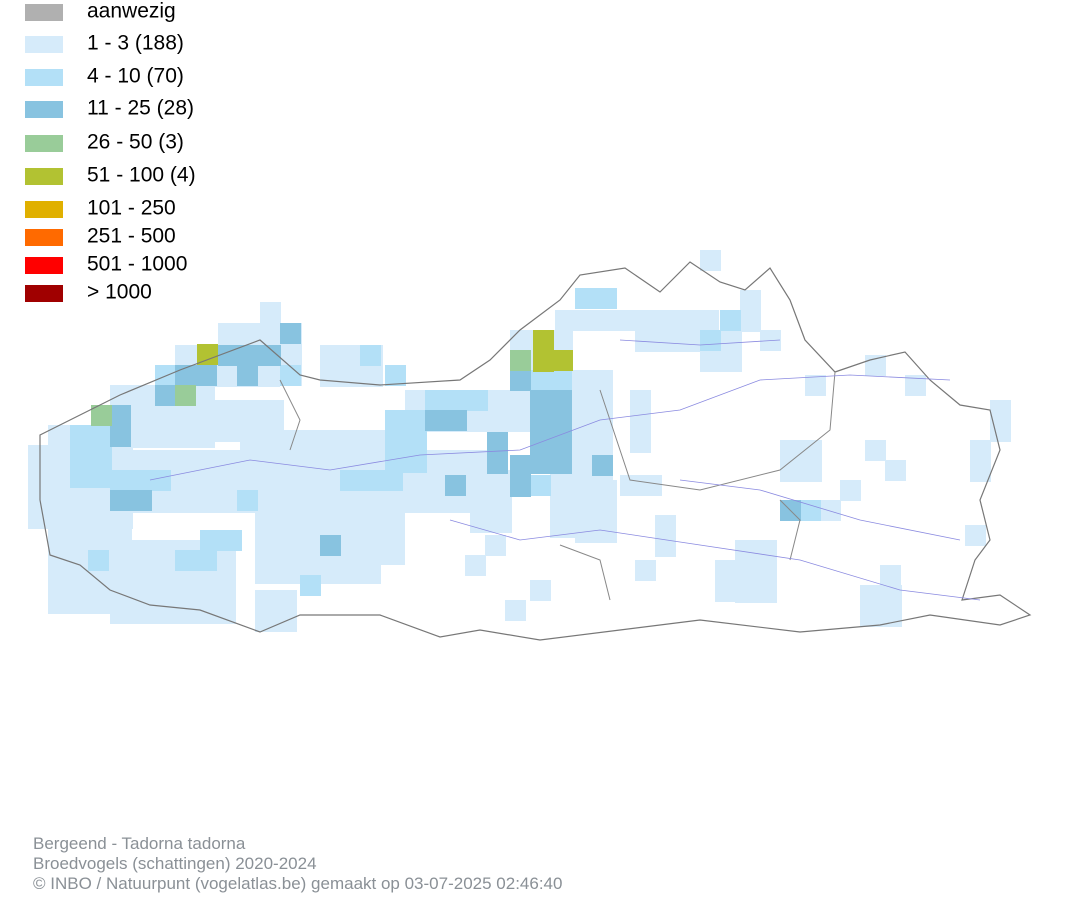  I want to click on legend-label: > 1000, so click(119, 292).